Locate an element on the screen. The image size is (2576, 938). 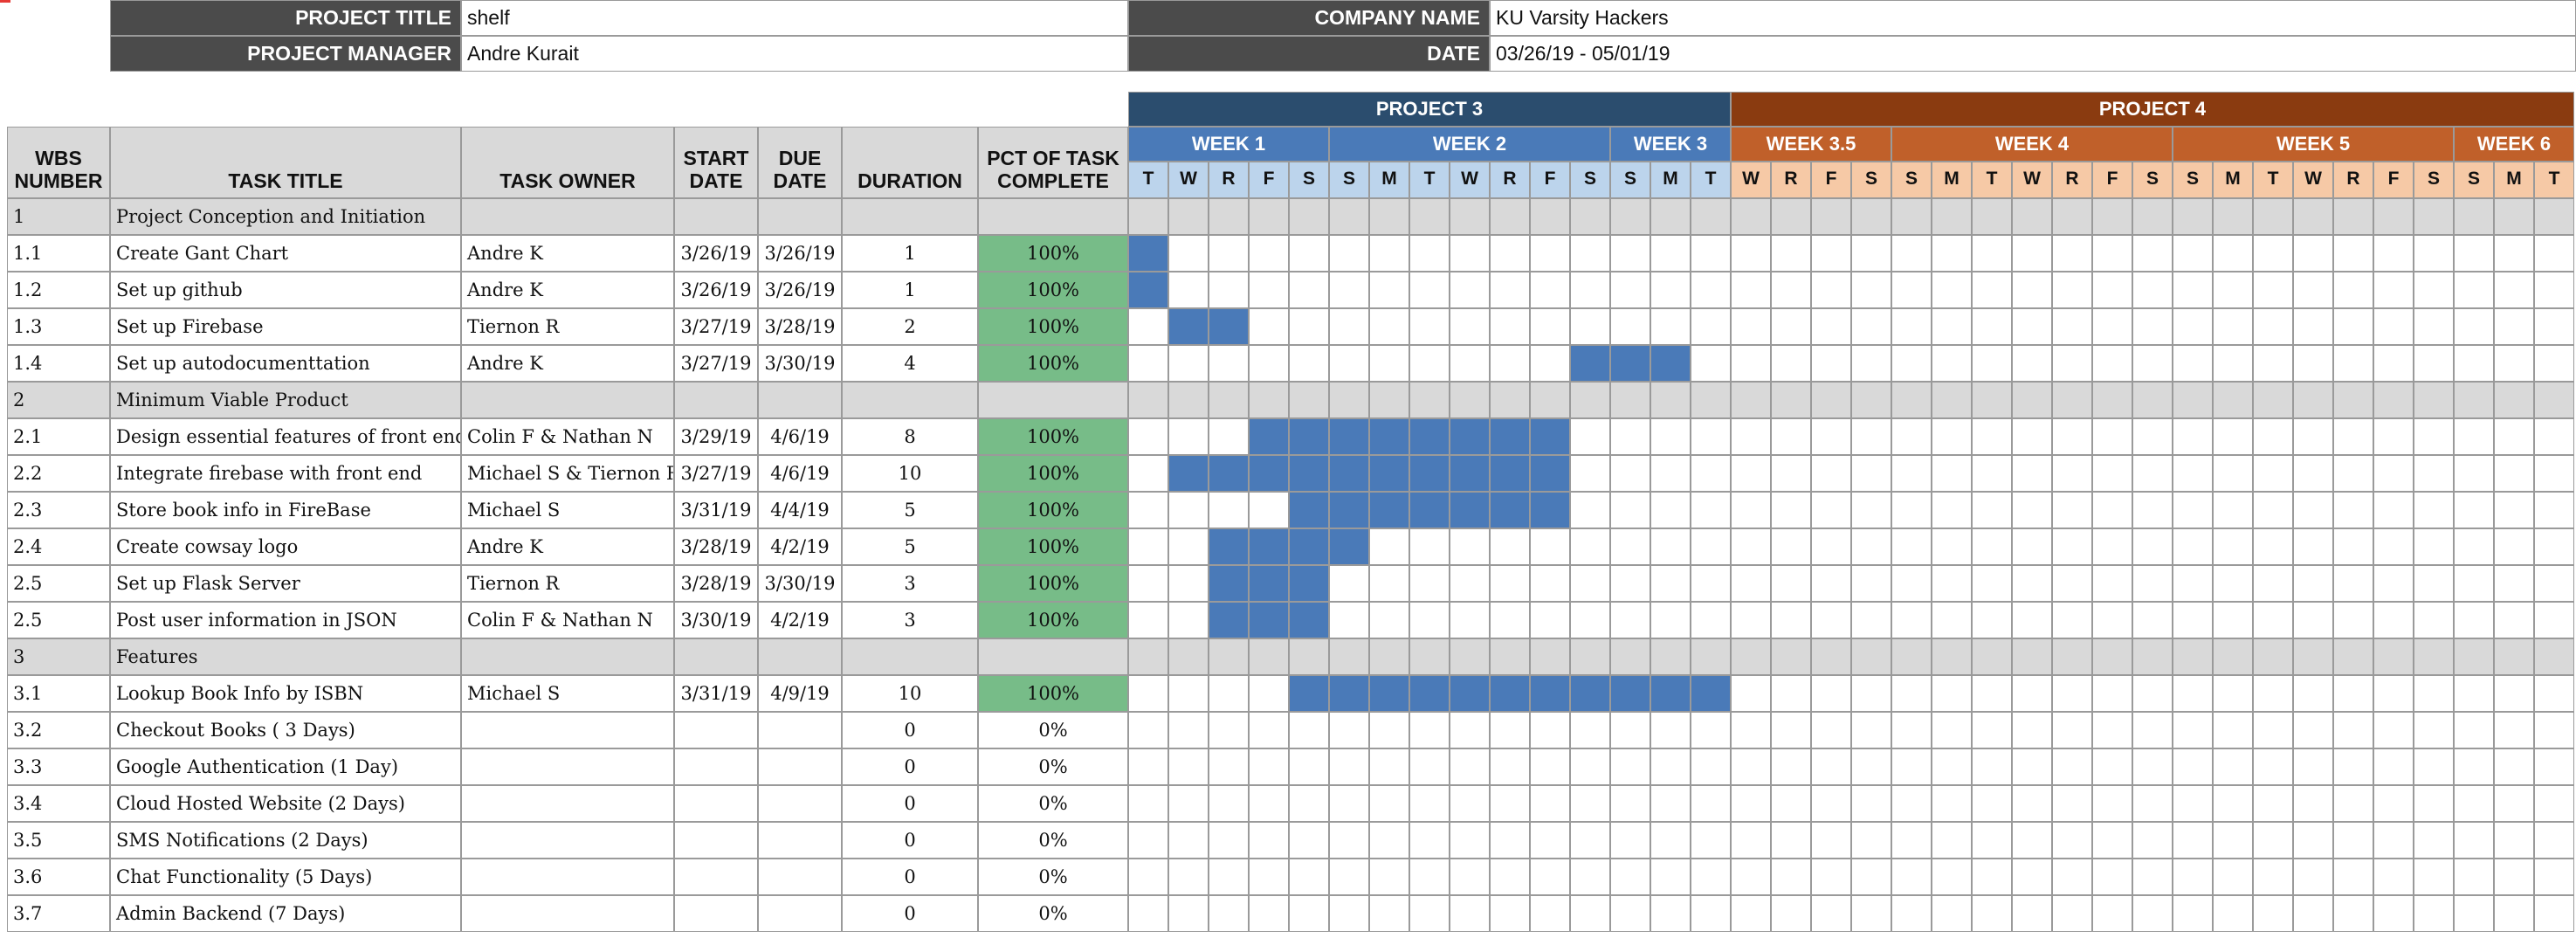
task-title-cell: Set up Flask Server is located at coordinates (285, 584).